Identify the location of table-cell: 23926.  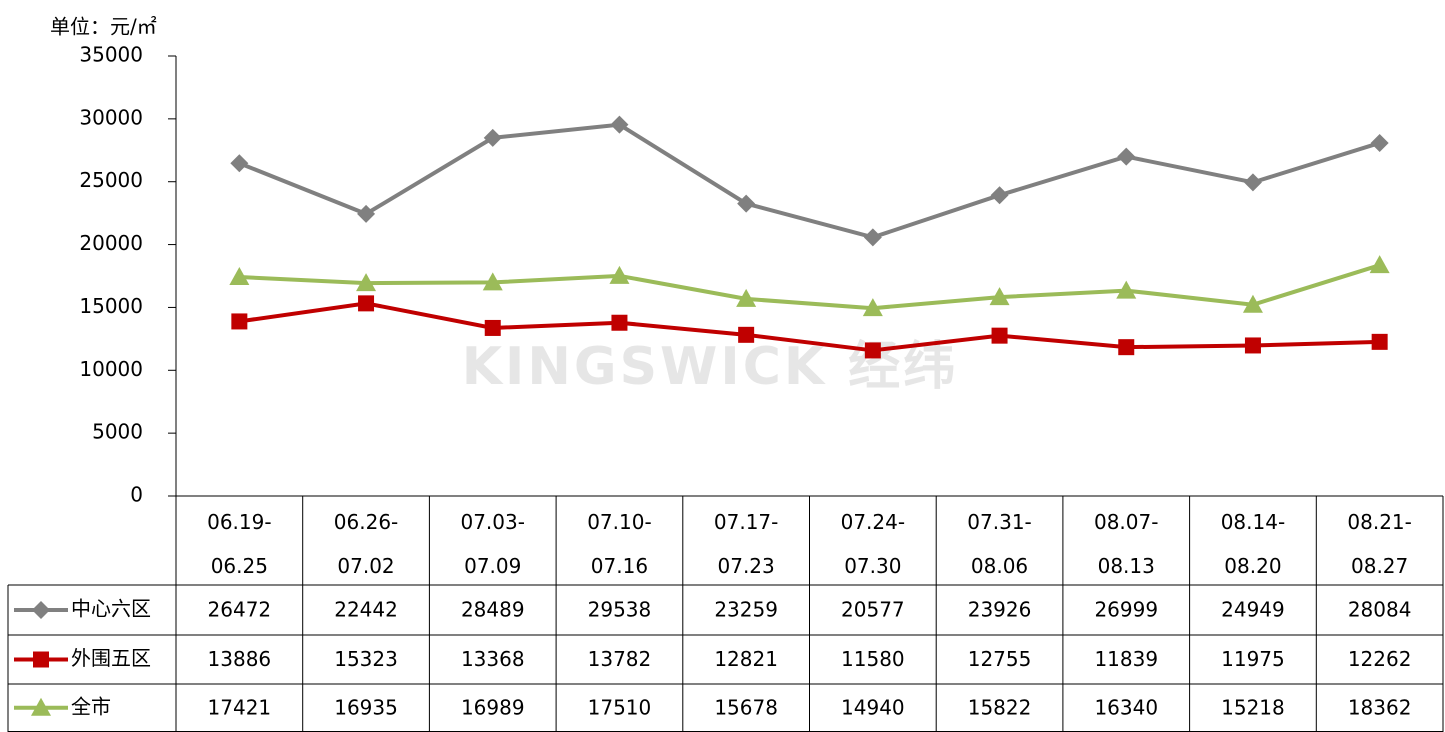
(1000, 610).